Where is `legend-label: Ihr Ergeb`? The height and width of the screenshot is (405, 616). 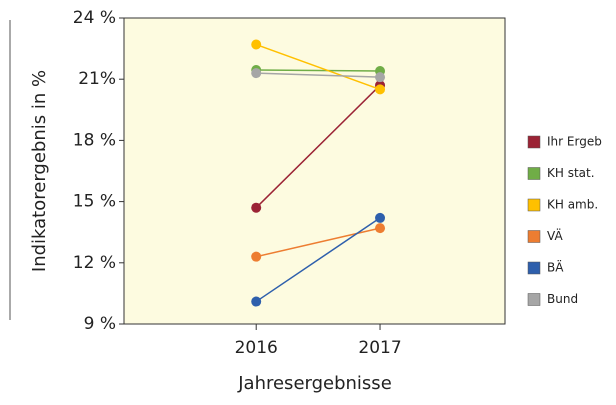
legend-label: Ihr Ergeb is located at coordinates (574, 142).